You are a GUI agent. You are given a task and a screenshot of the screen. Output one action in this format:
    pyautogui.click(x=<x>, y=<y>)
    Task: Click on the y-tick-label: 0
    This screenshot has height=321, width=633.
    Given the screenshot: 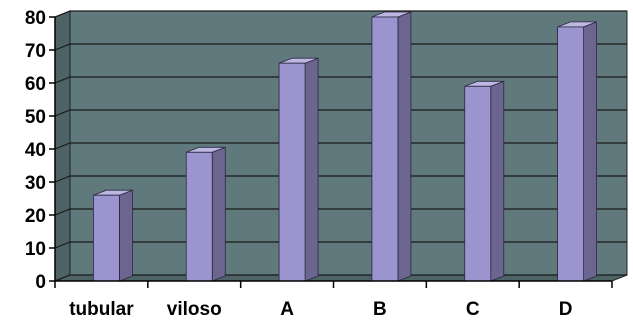 What is the action you would take?
    pyautogui.click(x=40, y=282)
    